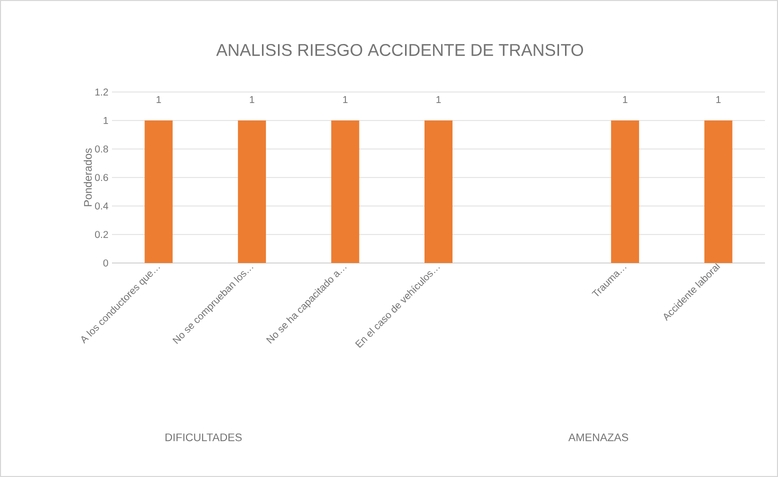 This screenshot has width=778, height=477. Describe the element at coordinates (105, 263) in the screenshot. I see `y-tick-label: 0` at that location.